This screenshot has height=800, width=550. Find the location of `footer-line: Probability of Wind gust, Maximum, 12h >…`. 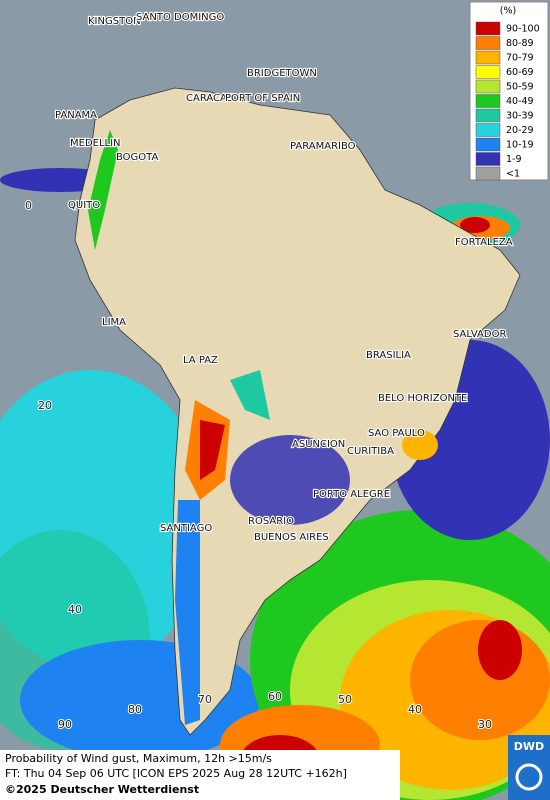

footer-line: Probability of Wind gust, Maximum, 12h >… is located at coordinates (138, 758).